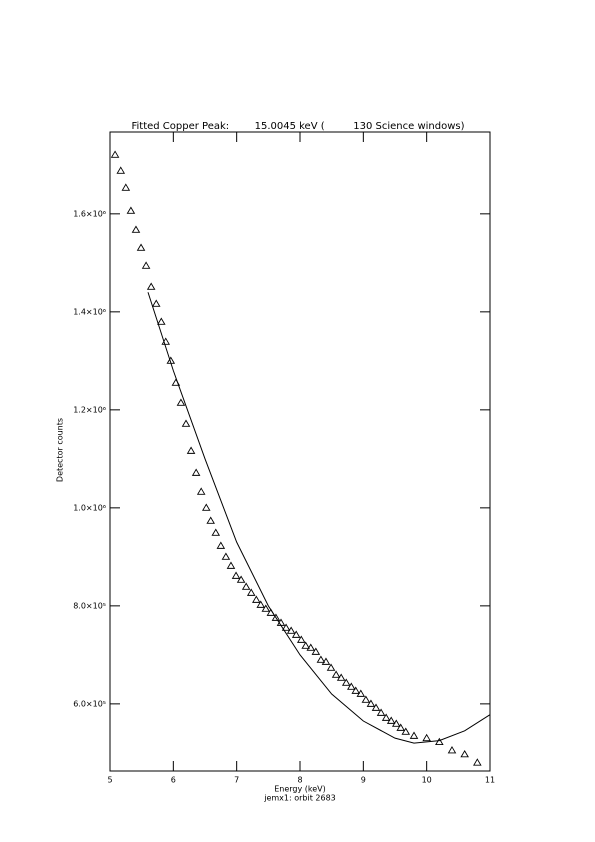 The height and width of the screenshot is (842, 595). Describe the element at coordinates (427, 780) in the screenshot. I see `x-tick-label: 10` at that location.